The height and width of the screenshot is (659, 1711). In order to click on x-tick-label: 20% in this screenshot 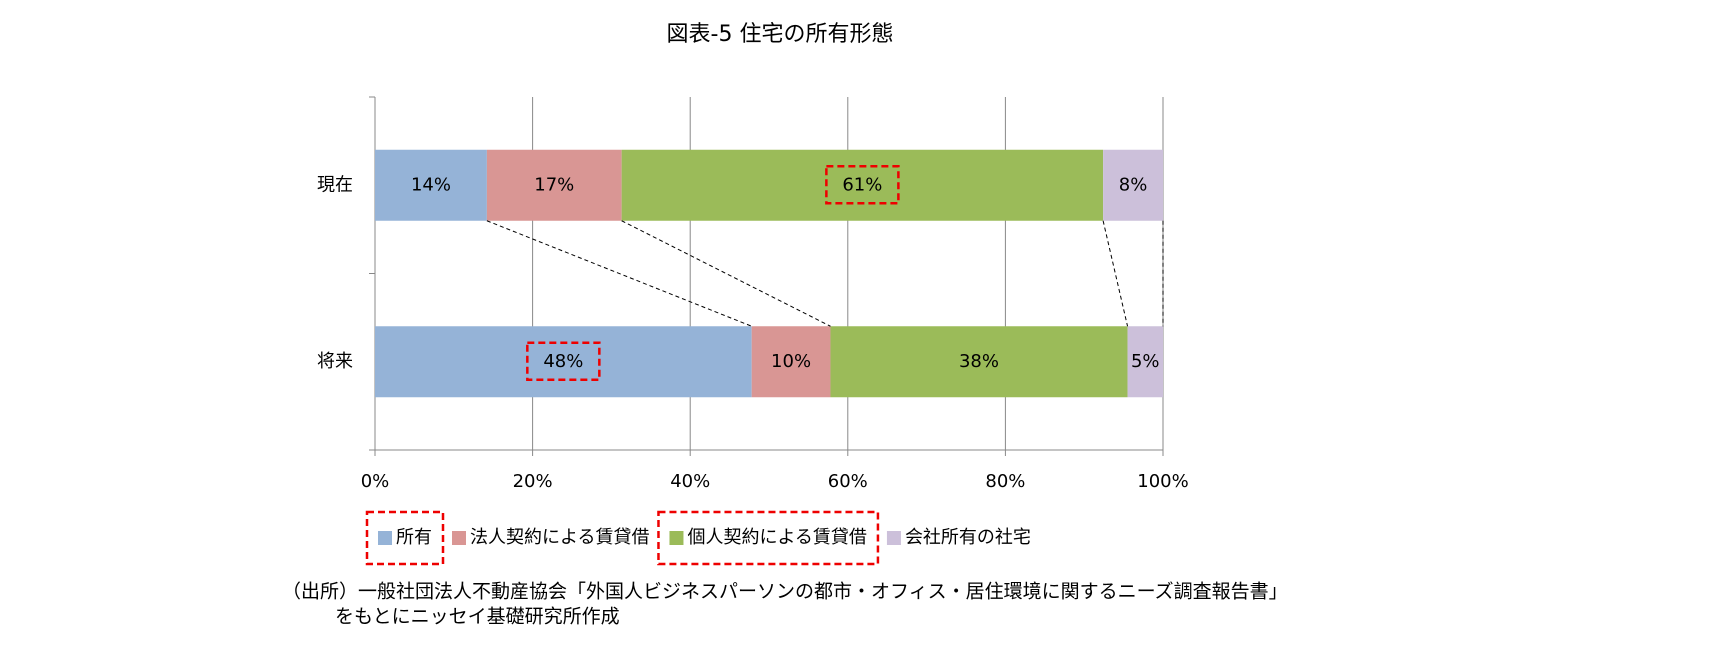, I will do `click(533, 481)`.